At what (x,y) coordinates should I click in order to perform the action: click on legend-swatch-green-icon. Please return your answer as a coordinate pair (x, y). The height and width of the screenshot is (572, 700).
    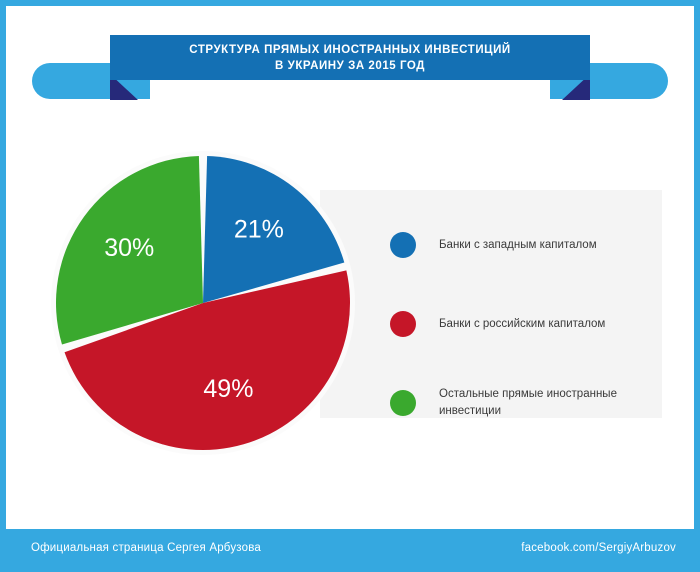
    Looking at the image, I should click on (403, 403).